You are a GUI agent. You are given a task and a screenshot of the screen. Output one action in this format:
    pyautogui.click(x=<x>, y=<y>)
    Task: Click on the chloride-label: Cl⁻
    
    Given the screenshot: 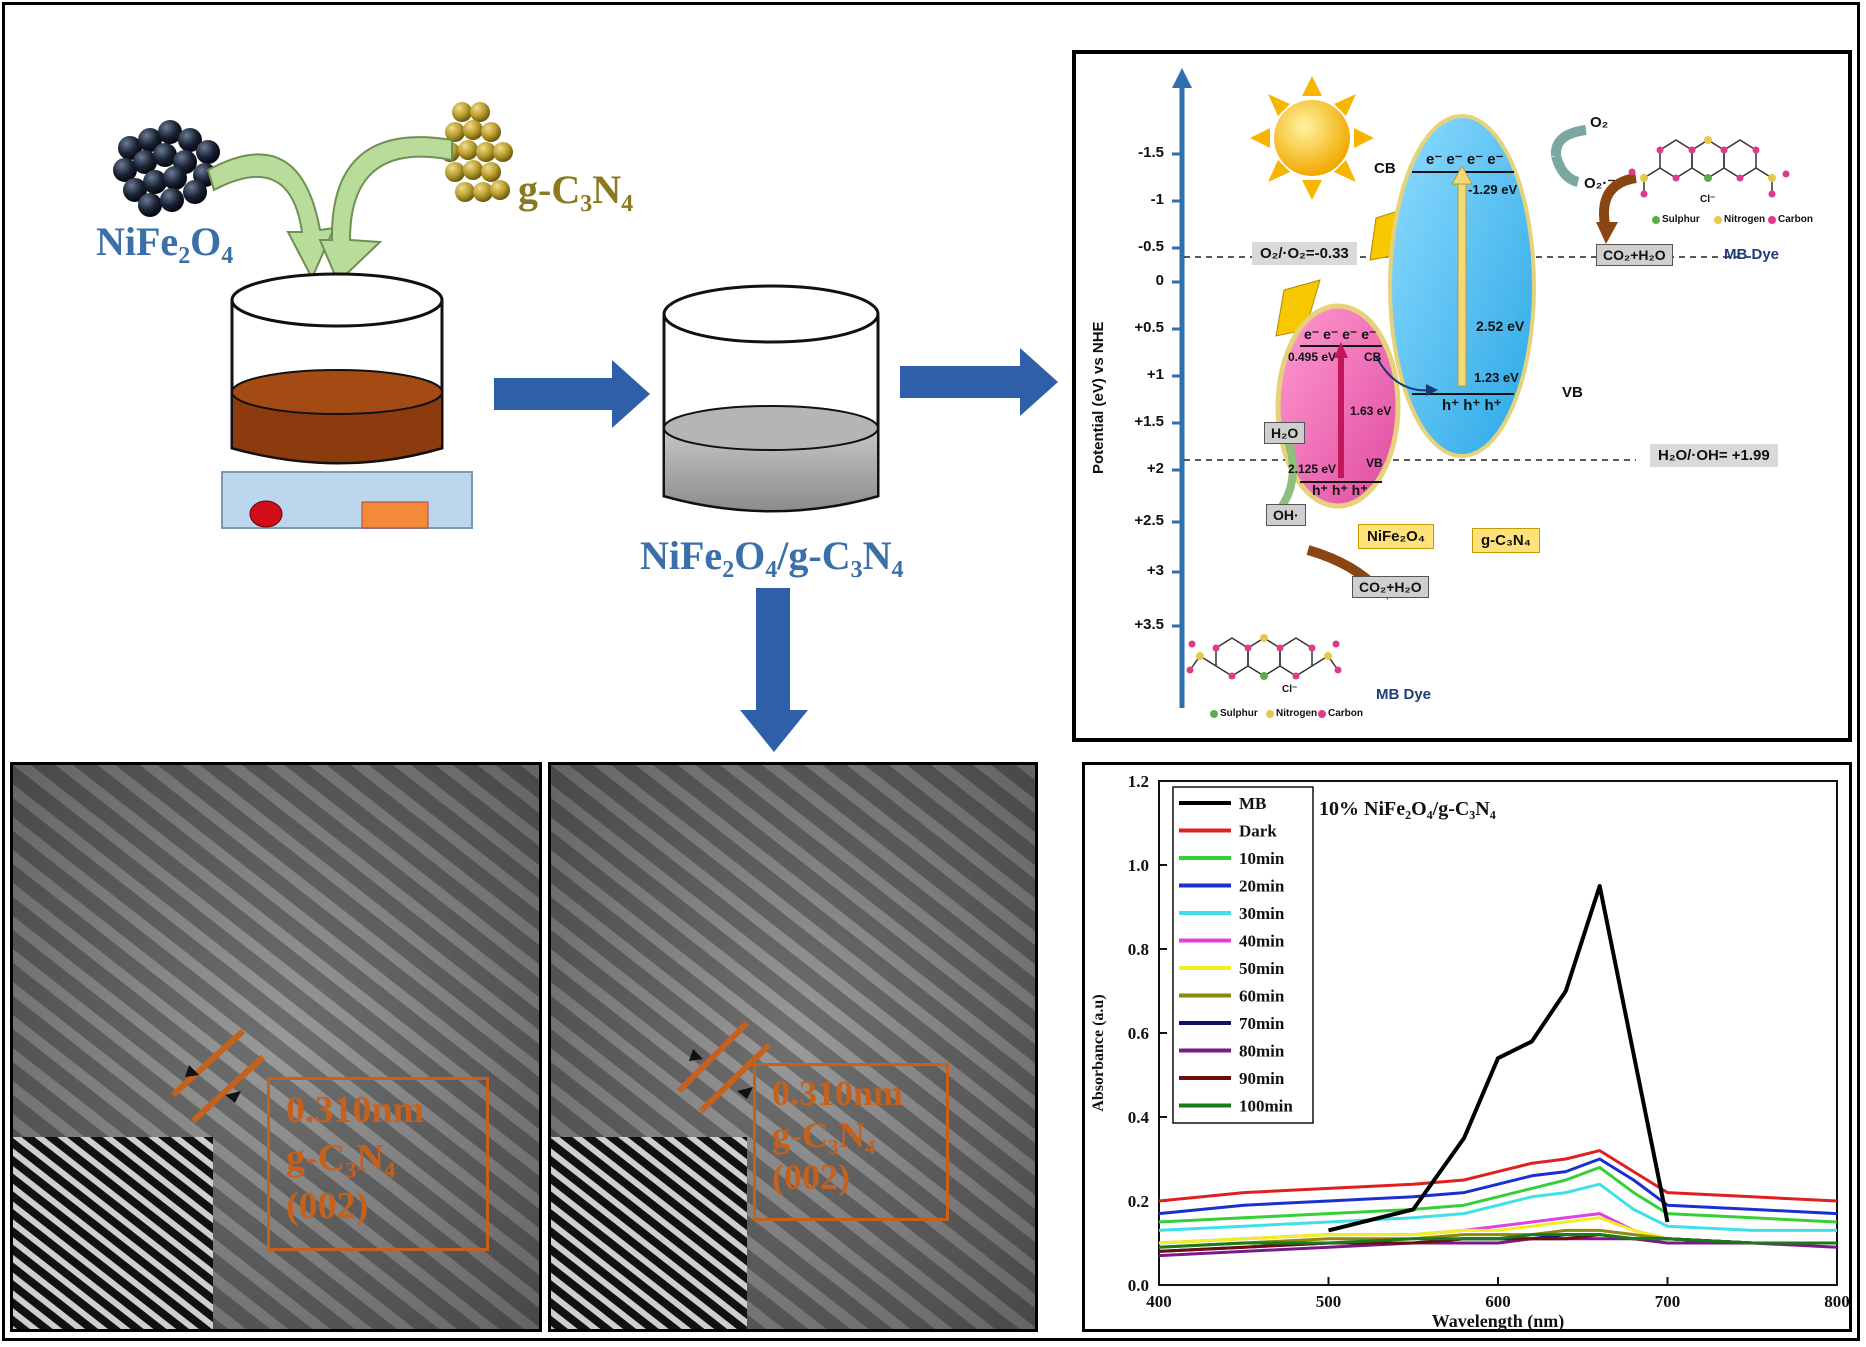 What is the action you would take?
    pyautogui.click(x=1708, y=199)
    